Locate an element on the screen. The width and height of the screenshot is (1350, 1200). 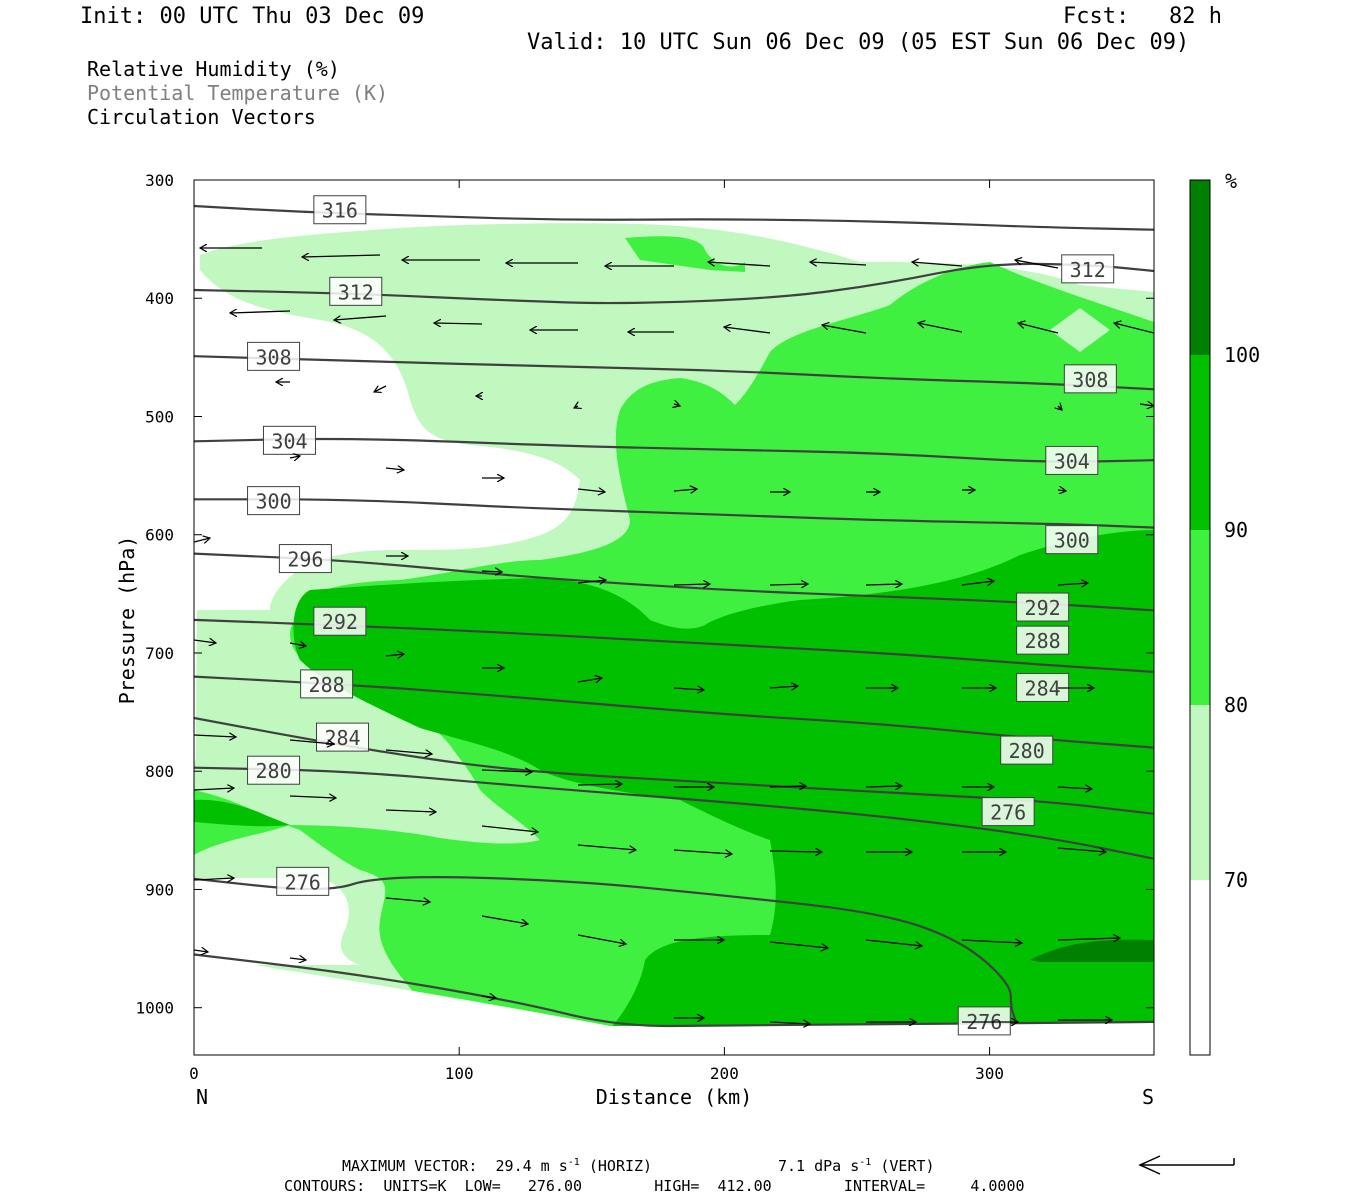
y-tick-label: 500 is located at coordinates (159, 416).